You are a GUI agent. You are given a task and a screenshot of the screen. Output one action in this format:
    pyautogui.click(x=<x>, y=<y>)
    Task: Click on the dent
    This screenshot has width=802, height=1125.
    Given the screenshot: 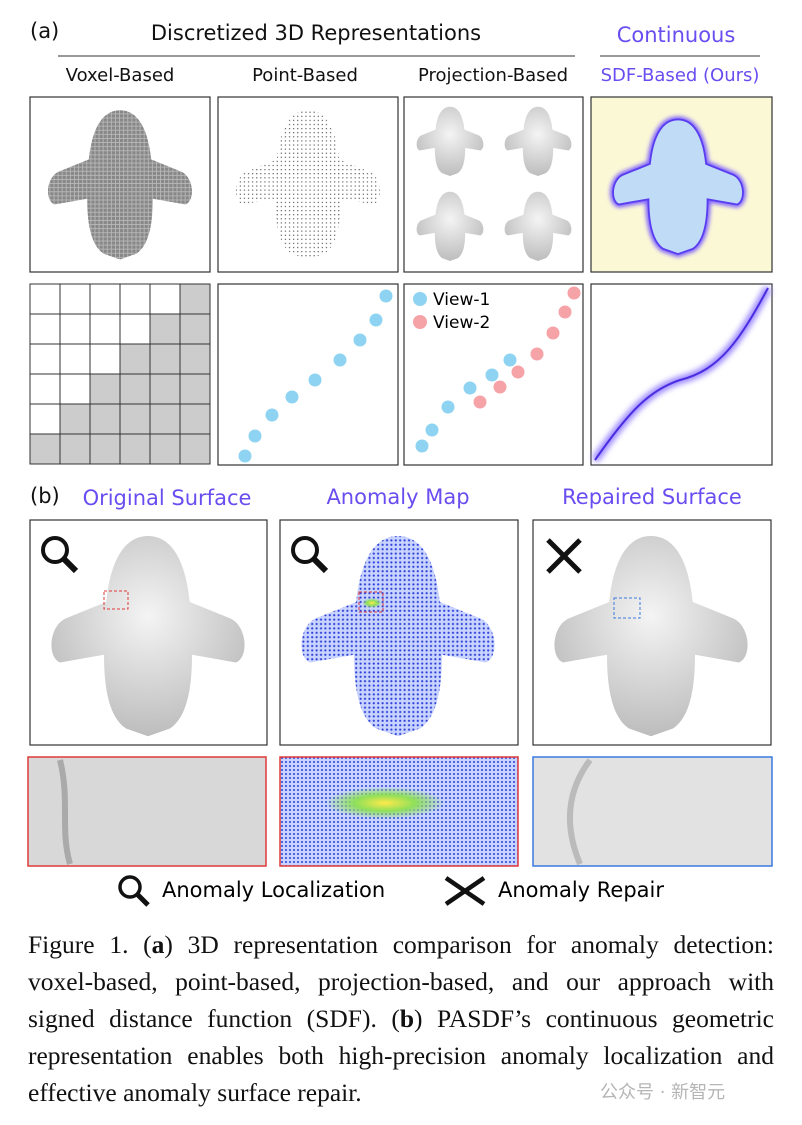 What is the action you would take?
    pyautogui.click(x=65, y=812)
    